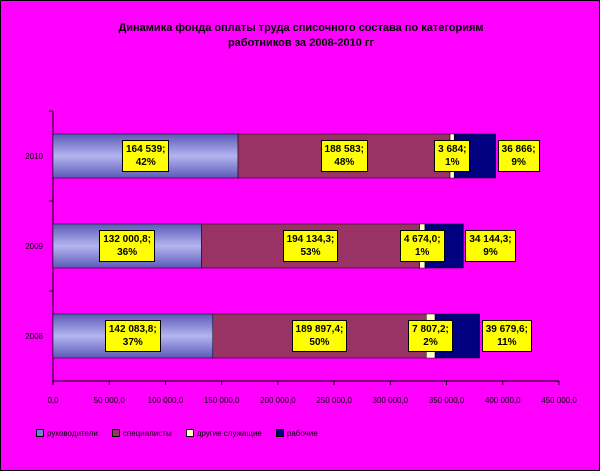 Image resolution: width=600 pixels, height=471 pixels. What do you see at coordinates (222, 400) in the screenshot?
I see `x-tick-label: 150 000,0` at bounding box center [222, 400].